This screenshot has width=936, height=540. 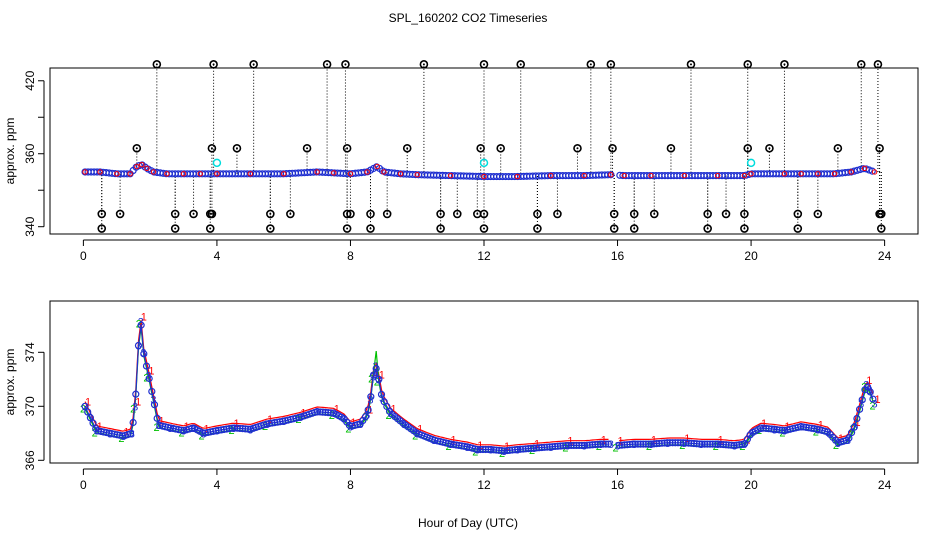 I want to click on y-tick-label: 420, so click(x=30, y=80).